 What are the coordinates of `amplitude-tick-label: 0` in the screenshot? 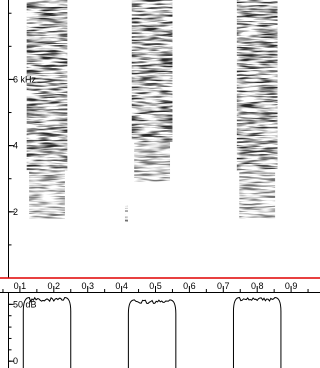 It's located at (15, 361).